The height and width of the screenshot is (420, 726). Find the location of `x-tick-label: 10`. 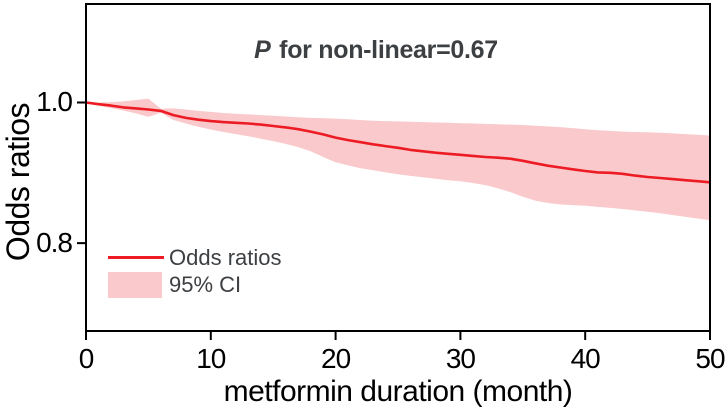

x-tick-label: 10 is located at coordinates (211, 358).